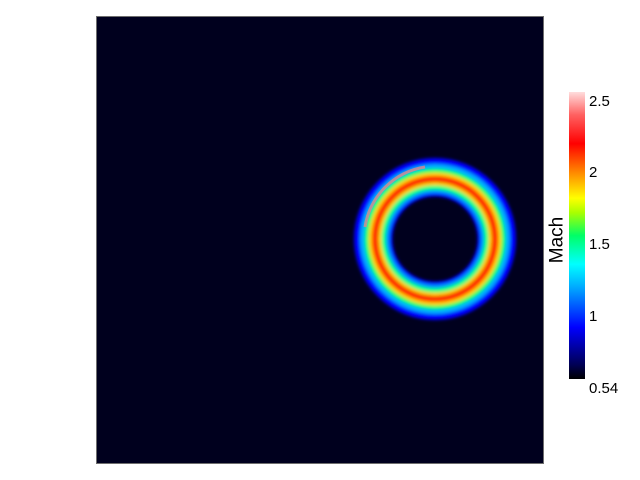 Image resolution: width=640 pixels, height=480 pixels. Describe the element at coordinates (599, 101) in the screenshot. I see `colorbar-tick-label: 2.5` at that location.